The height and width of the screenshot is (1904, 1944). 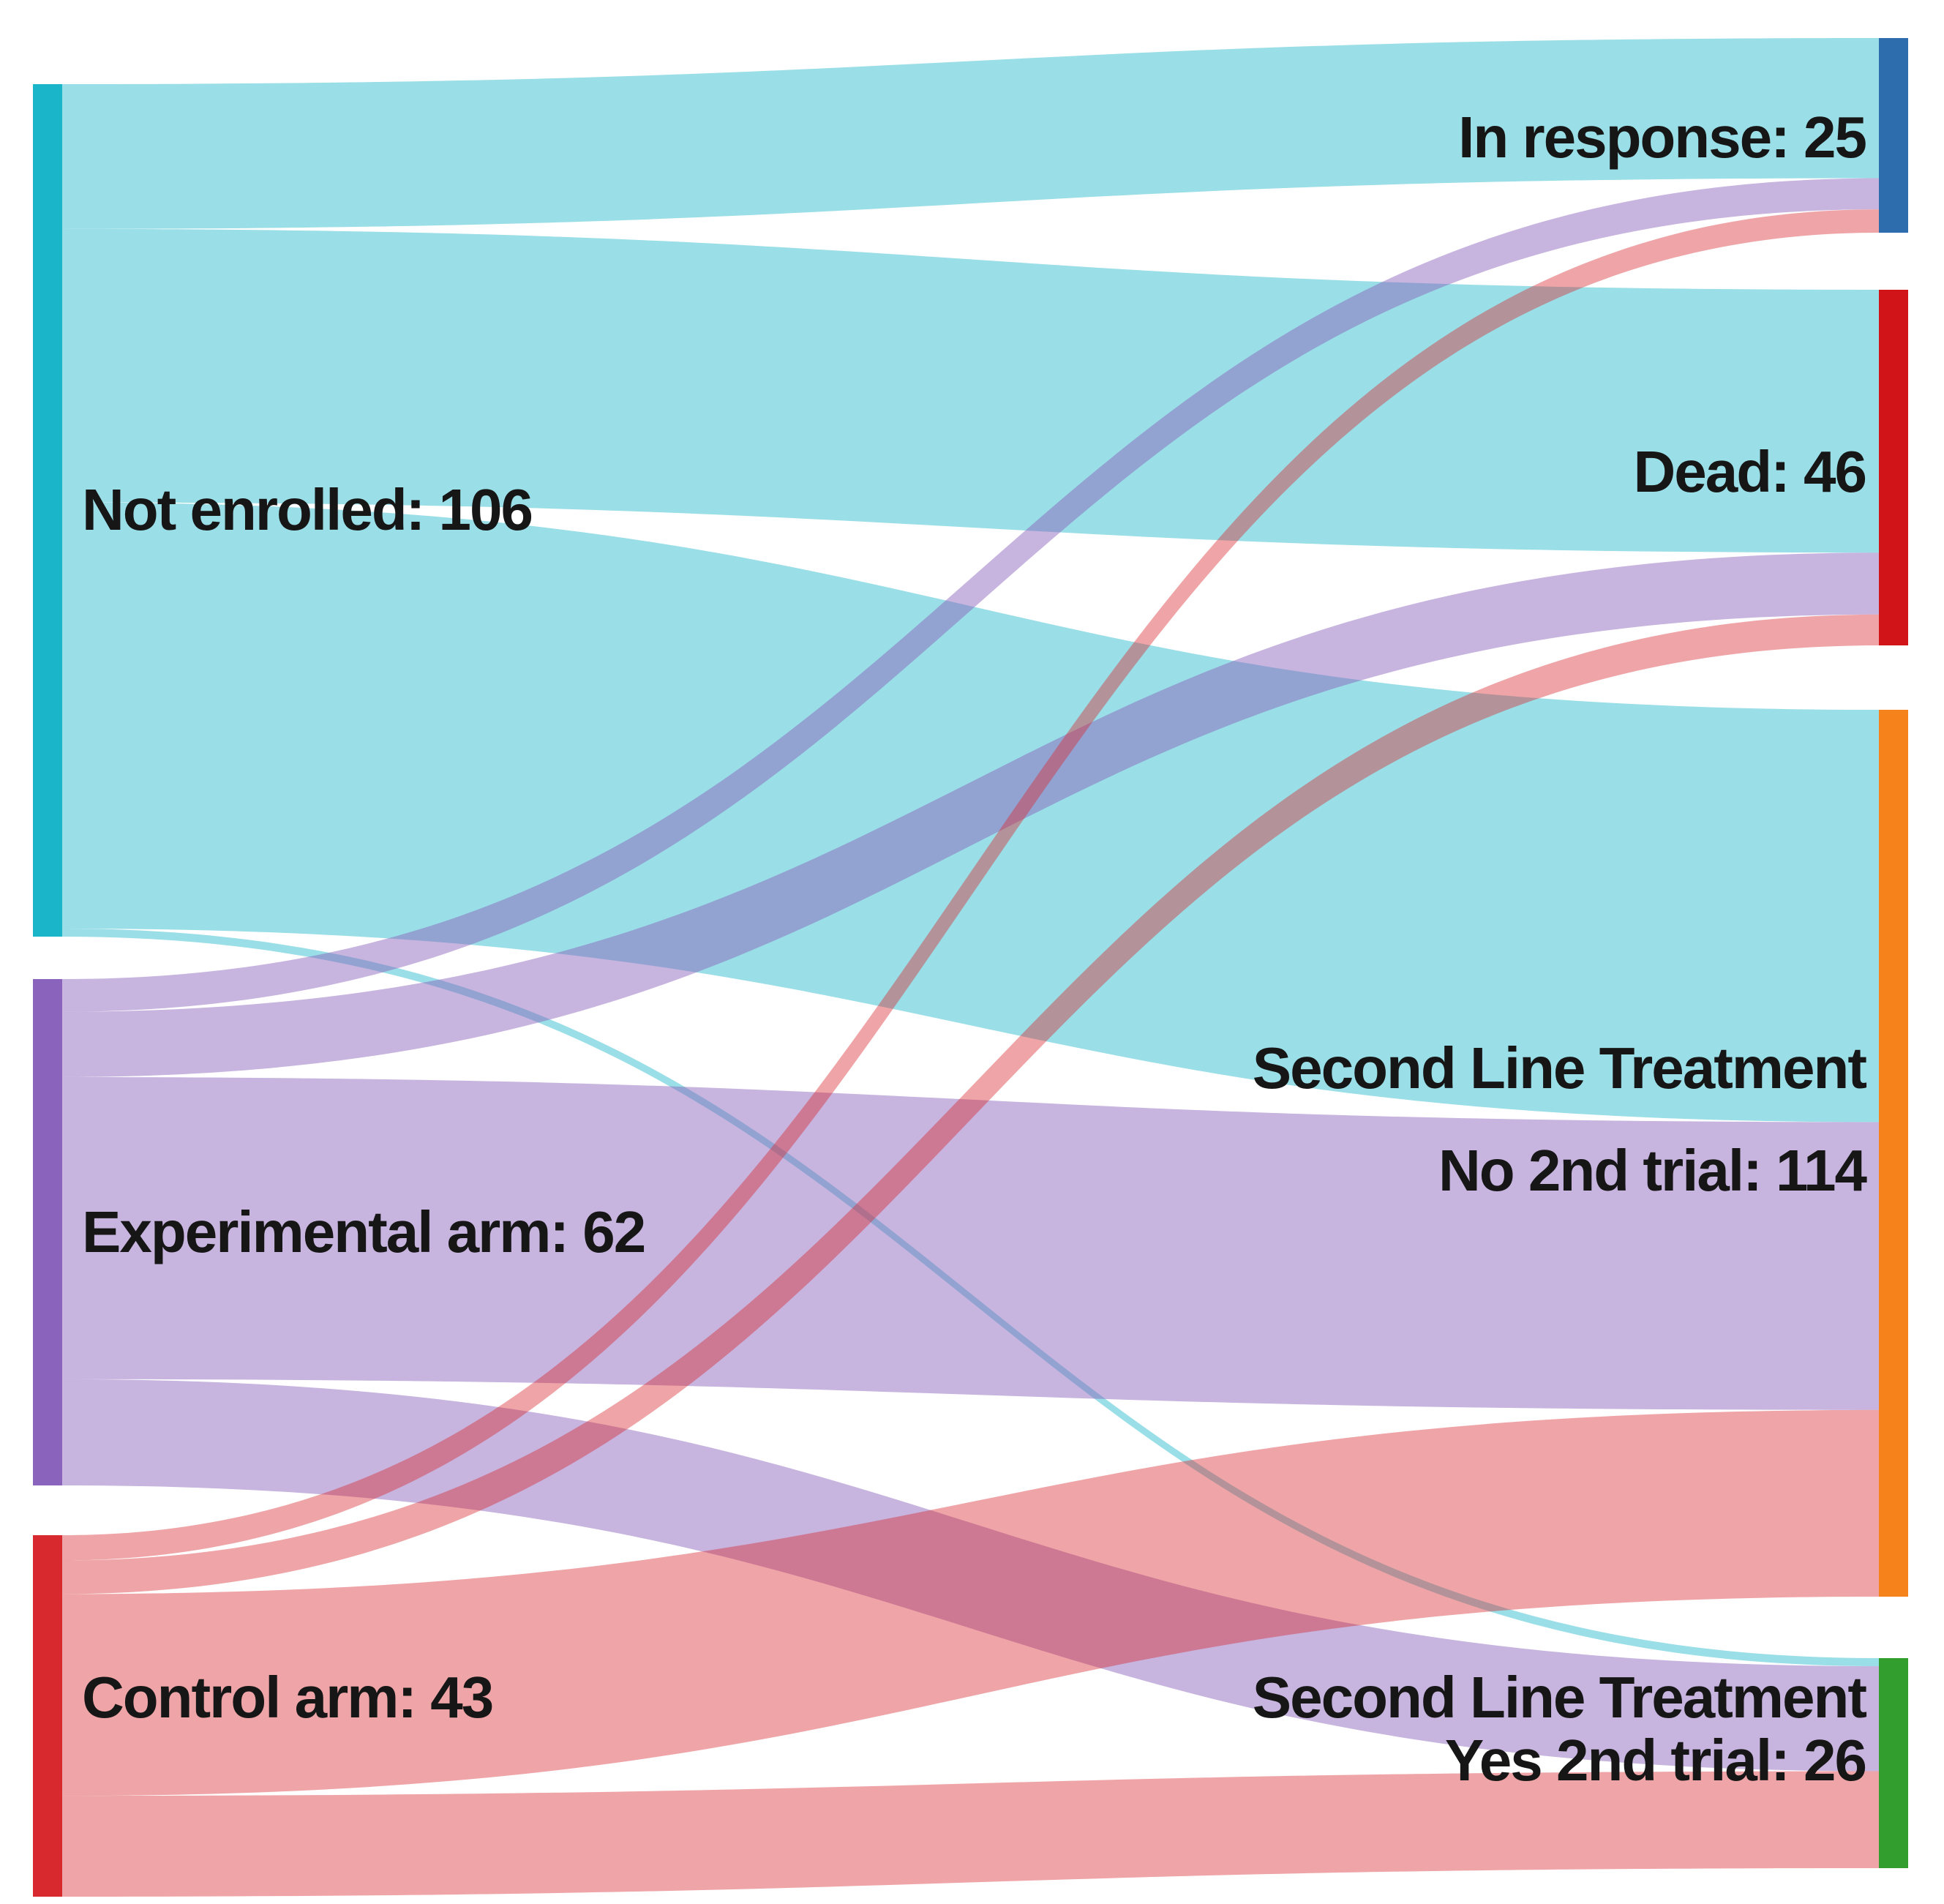 I want to click on node-label-in-response: In response: 25, so click(x=1662, y=137).